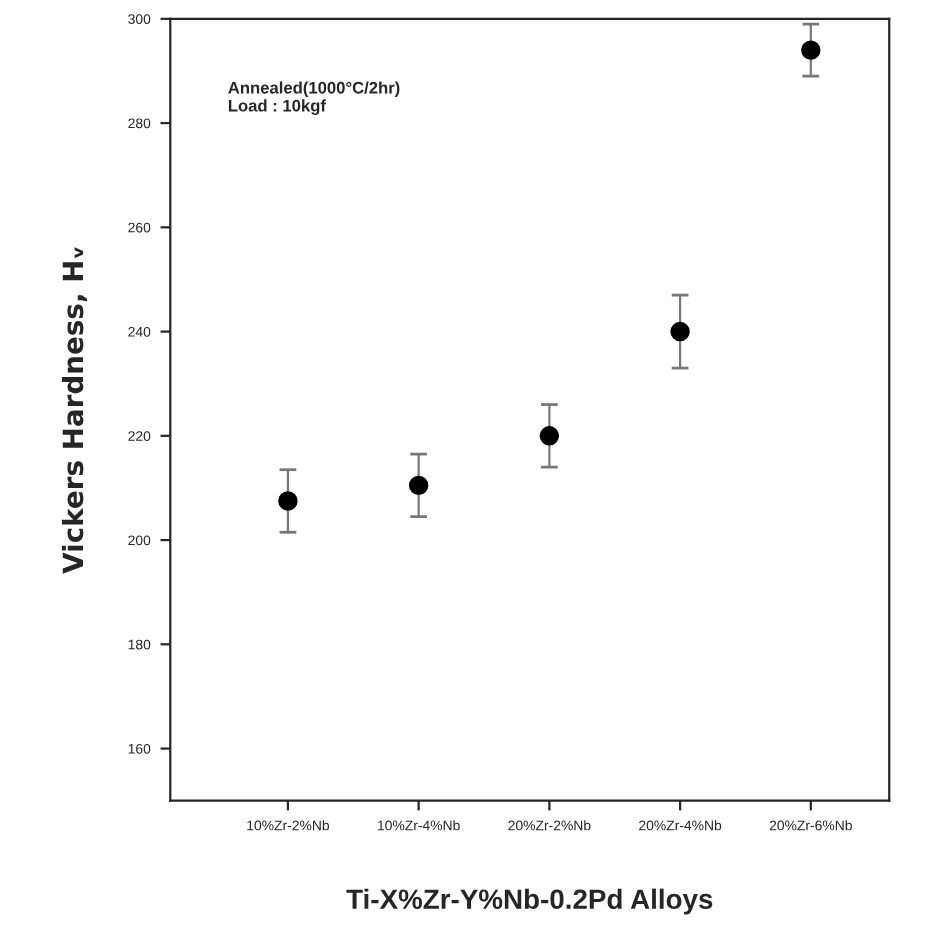 This screenshot has width=946, height=942. I want to click on y-axis-title: Vickers Hardness, Hᵥ, so click(74, 410).